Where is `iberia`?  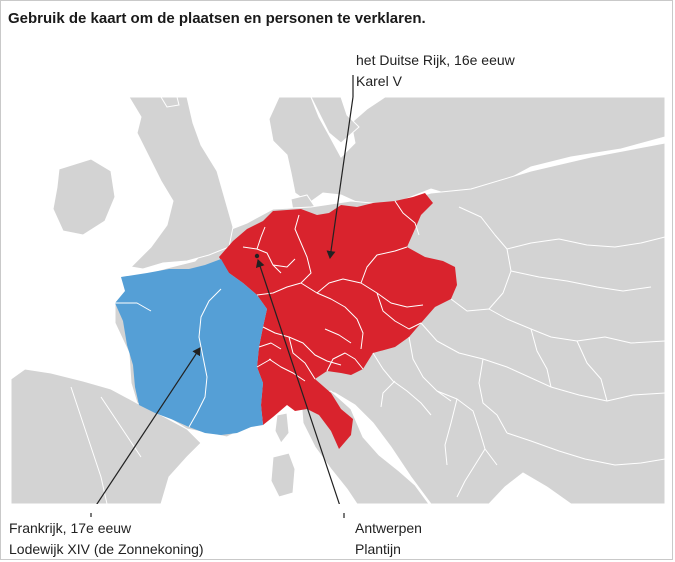
iberia is located at coordinates (106, 436).